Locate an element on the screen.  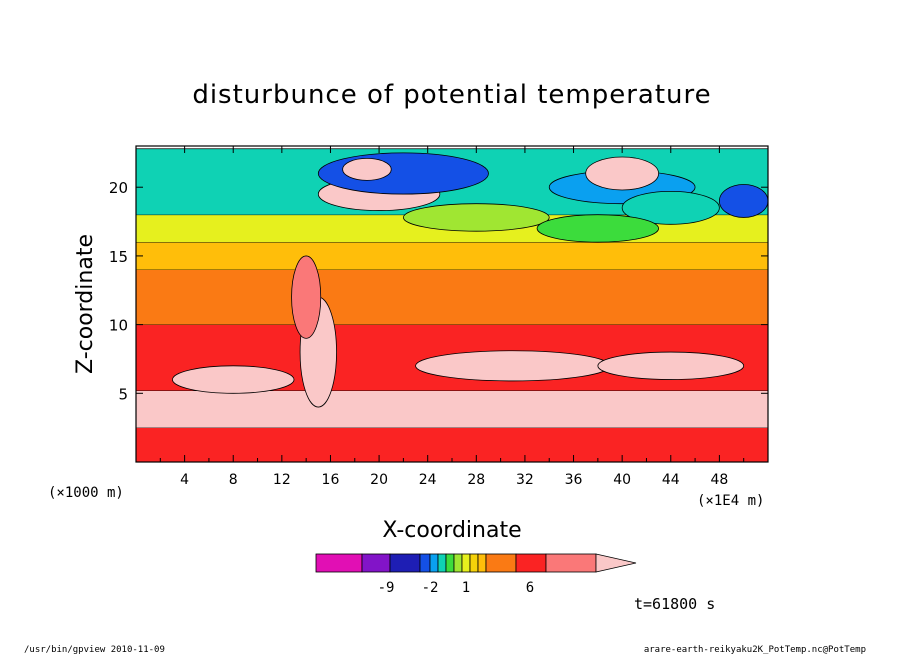
colorbar-tick-labels: -9 -2 1 6 is located at coordinates (456, 588).